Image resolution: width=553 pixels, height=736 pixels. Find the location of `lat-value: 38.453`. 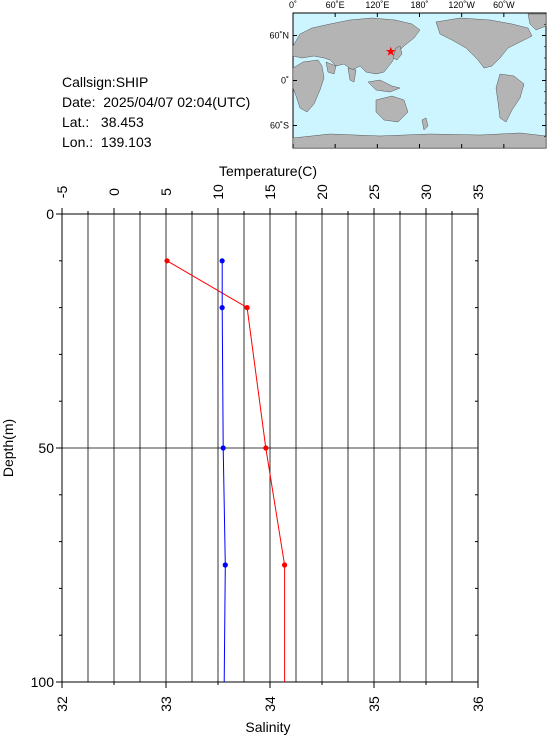

lat-value: 38.453 is located at coordinates (122, 122).